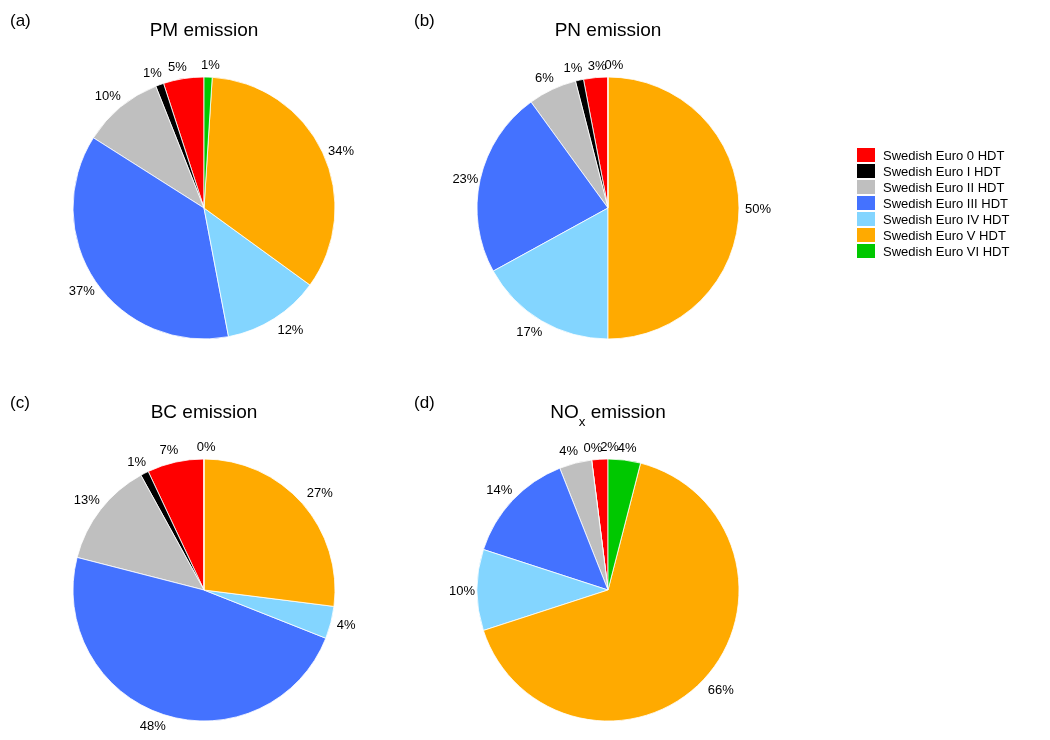 Image resolution: width=1050 pixels, height=740 pixels. What do you see at coordinates (153, 726) in the screenshot?
I see `data-label: 48%` at bounding box center [153, 726].